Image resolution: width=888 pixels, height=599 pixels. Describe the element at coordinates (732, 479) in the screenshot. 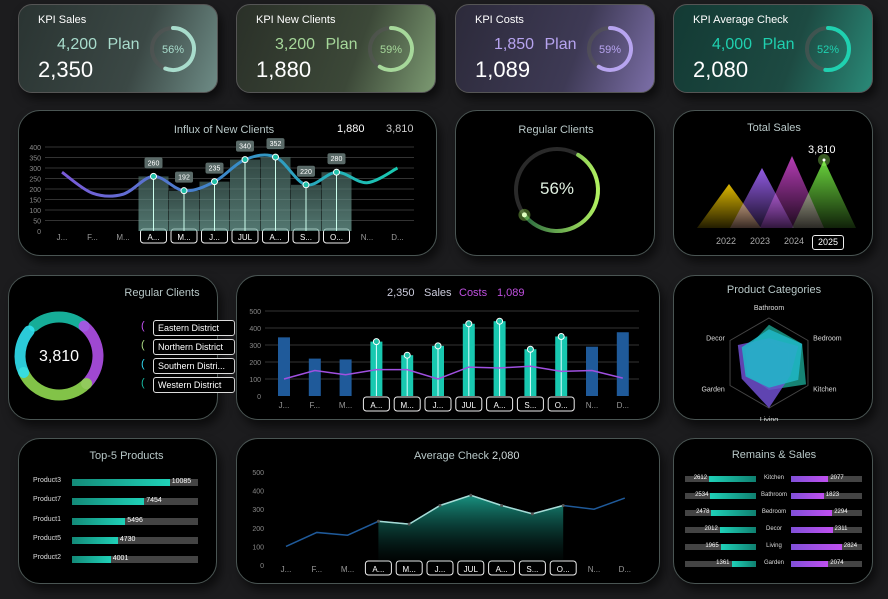

I see `remain-bar-fill` at that location.